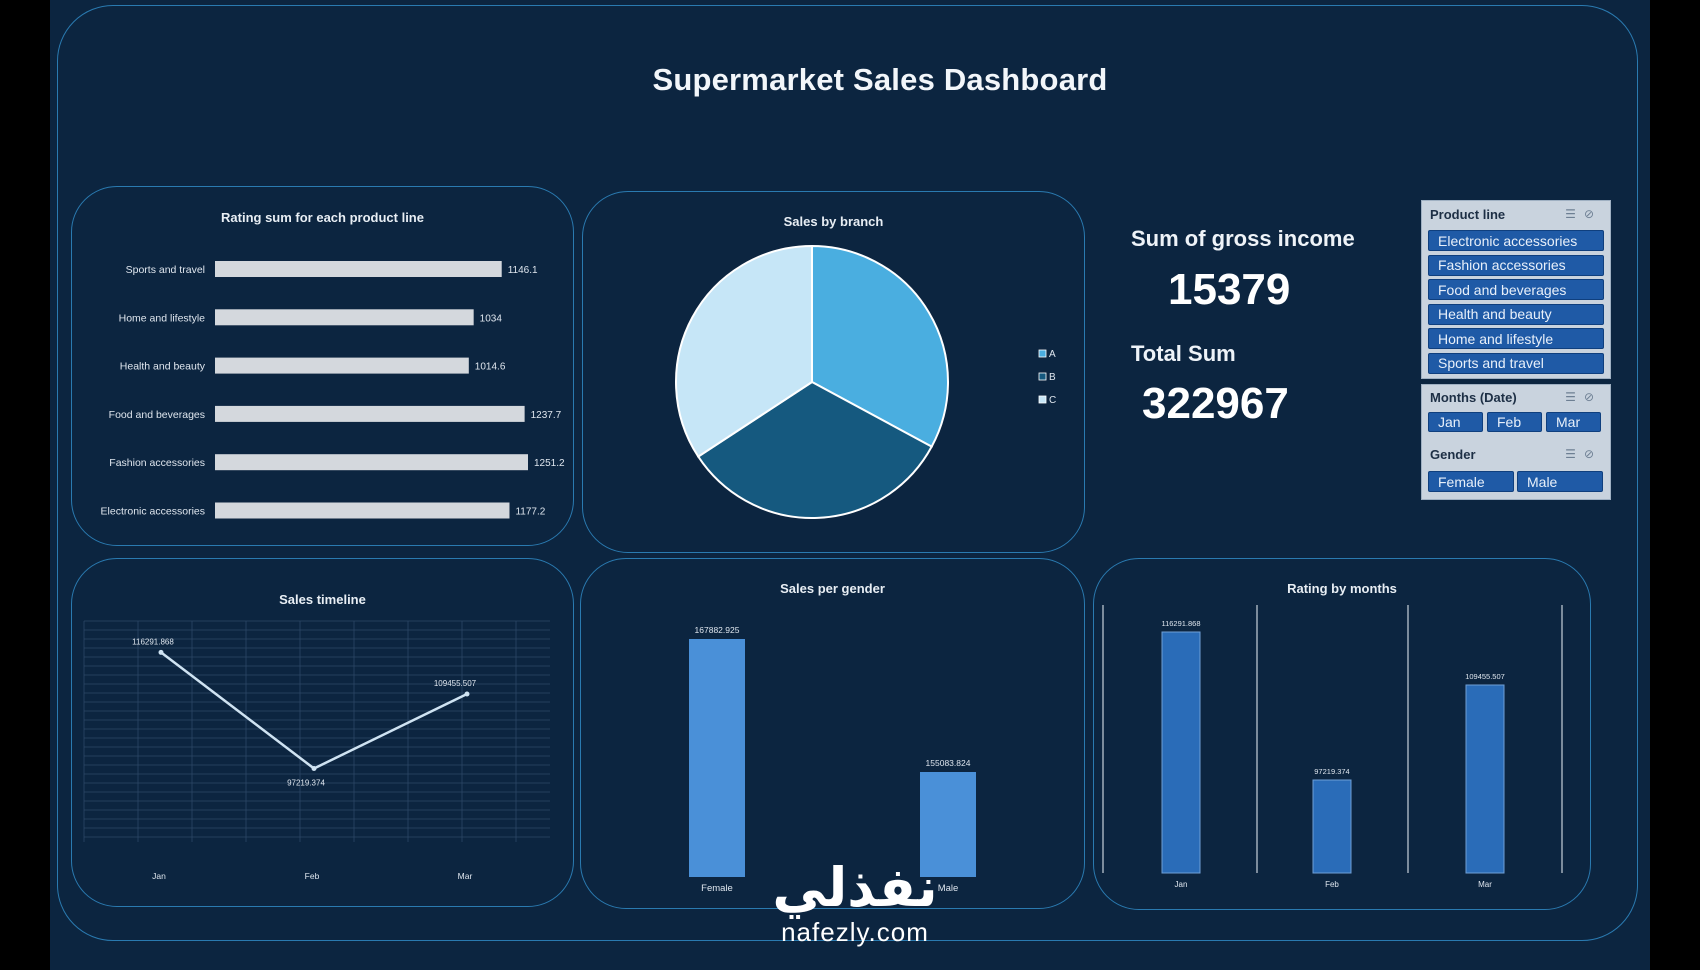  What do you see at coordinates (1514, 422) in the screenshot?
I see `month-option: Feb` at bounding box center [1514, 422].